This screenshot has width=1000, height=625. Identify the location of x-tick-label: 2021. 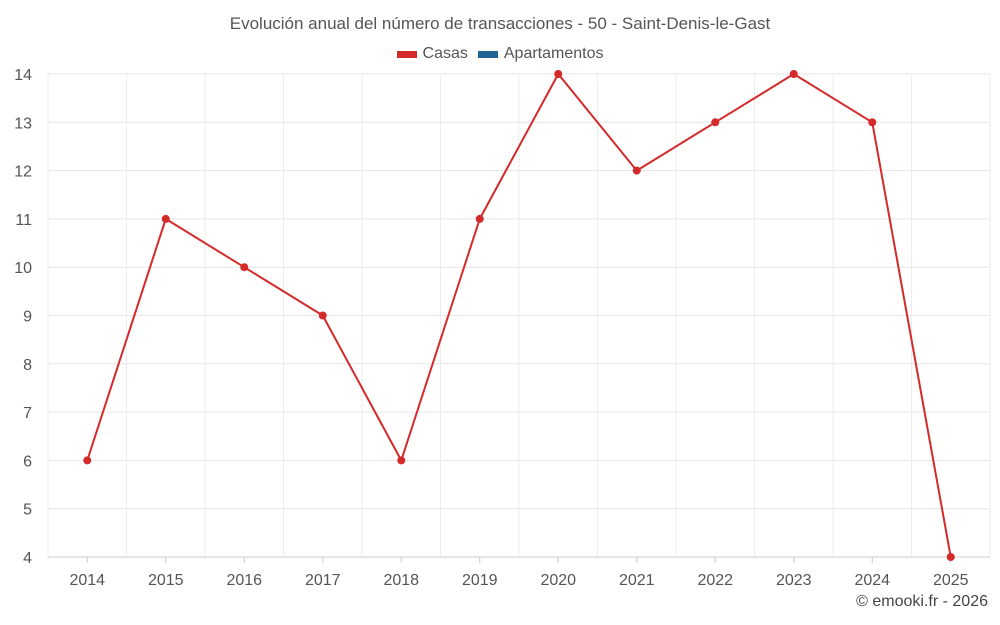
(637, 580).